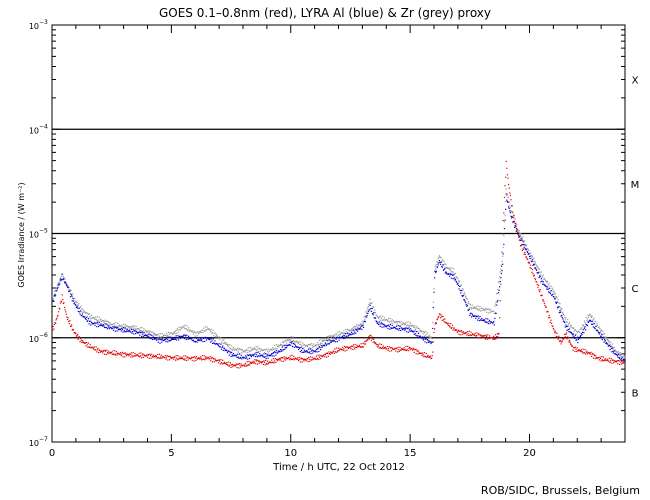 The width and height of the screenshot is (650, 500). Describe the element at coordinates (560, 490) in the screenshot. I see `credit-text: ROB/SIDC, Brussels, Belgium` at that location.